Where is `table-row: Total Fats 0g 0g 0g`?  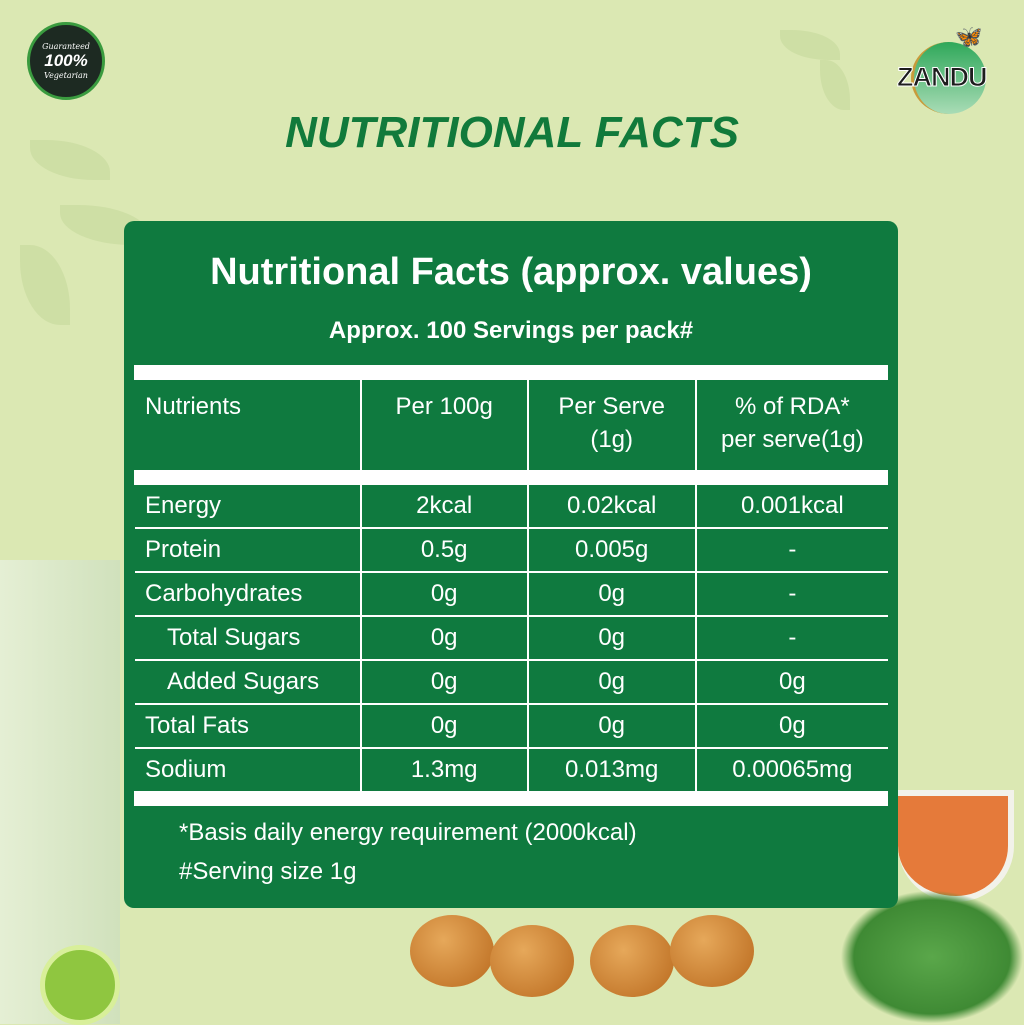 table-row: Total Fats 0g 0g 0g is located at coordinates (511, 726).